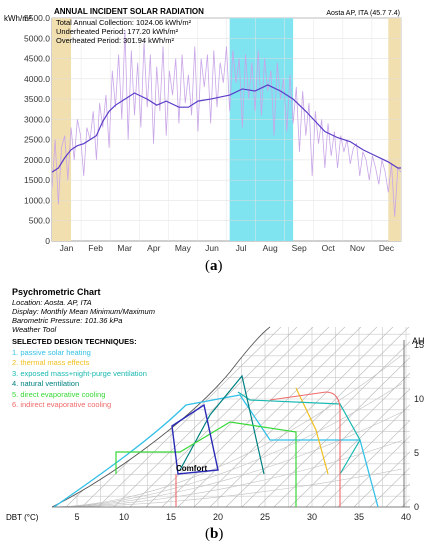  I want to click on x-tick-label: Nov, so click(358, 248).